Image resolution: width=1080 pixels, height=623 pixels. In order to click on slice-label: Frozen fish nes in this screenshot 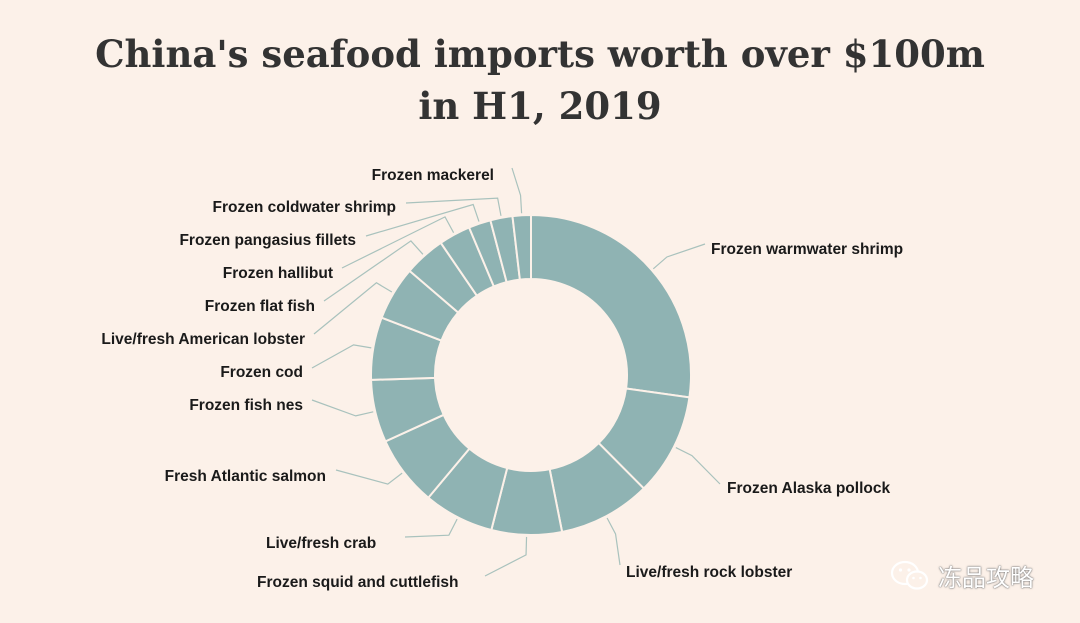, I will do `click(246, 405)`.